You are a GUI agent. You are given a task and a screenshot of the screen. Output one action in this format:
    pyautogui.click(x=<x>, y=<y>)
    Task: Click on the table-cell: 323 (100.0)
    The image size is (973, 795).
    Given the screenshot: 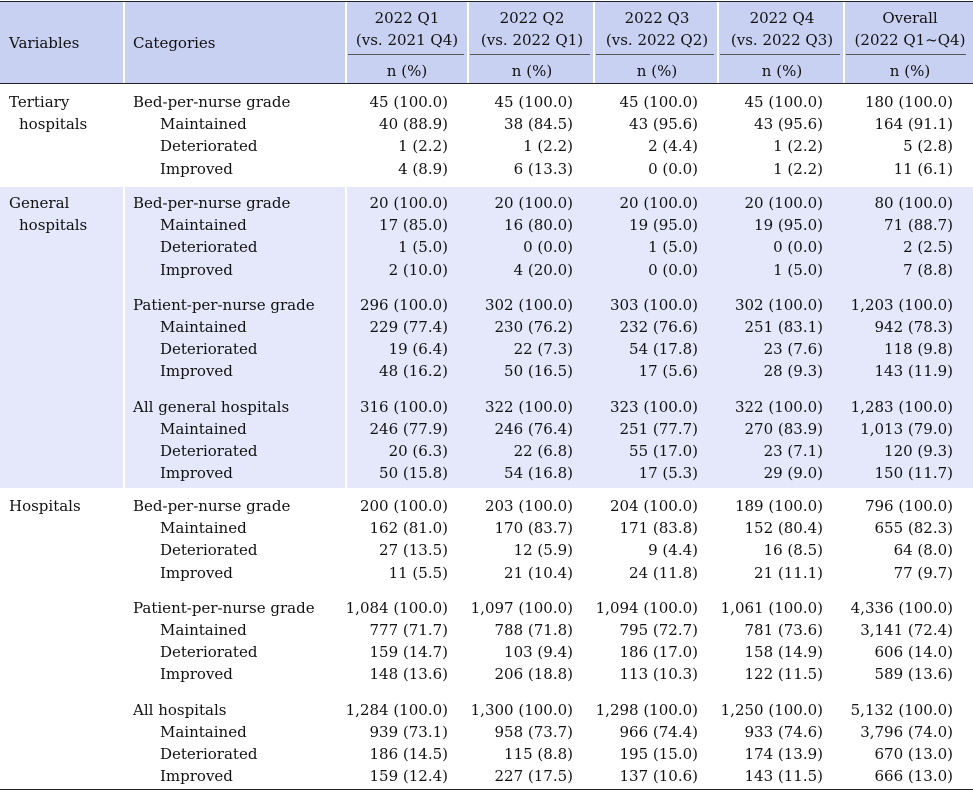 What is the action you would take?
    pyautogui.click(x=653, y=406)
    